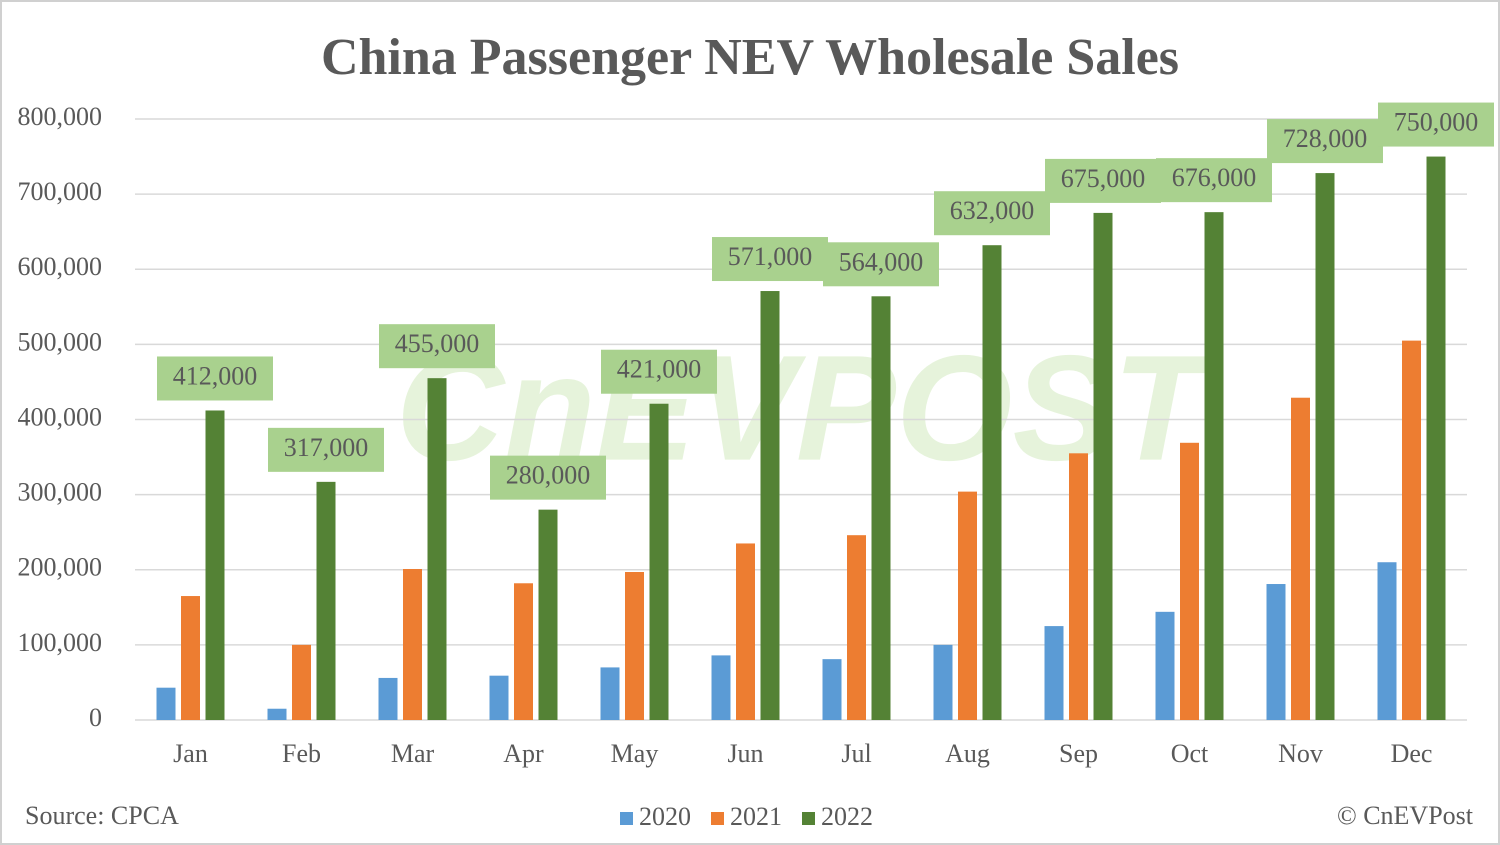 Image resolution: width=1500 pixels, height=845 pixels. Describe the element at coordinates (60, 191) in the screenshot. I see `y-tick-label: 700,000` at that location.